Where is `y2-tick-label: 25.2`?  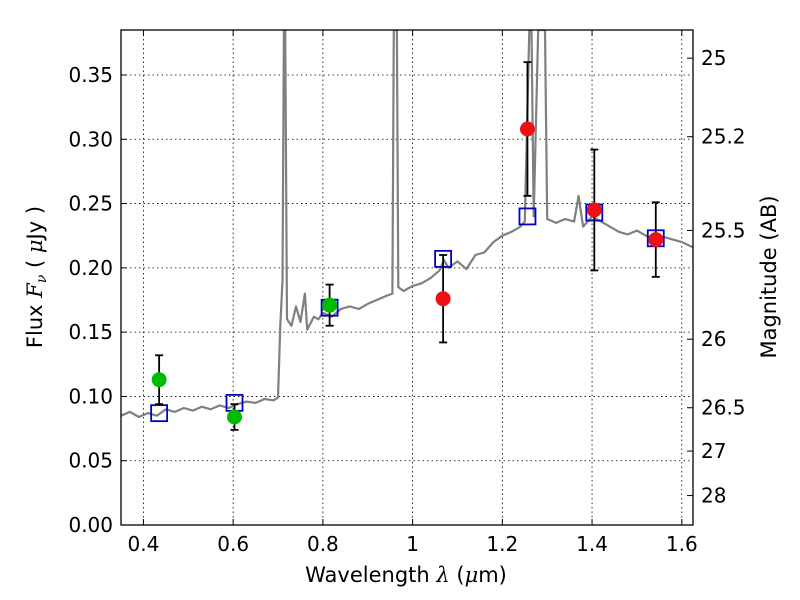
y2-tick-label: 25.2 is located at coordinates (723, 137).